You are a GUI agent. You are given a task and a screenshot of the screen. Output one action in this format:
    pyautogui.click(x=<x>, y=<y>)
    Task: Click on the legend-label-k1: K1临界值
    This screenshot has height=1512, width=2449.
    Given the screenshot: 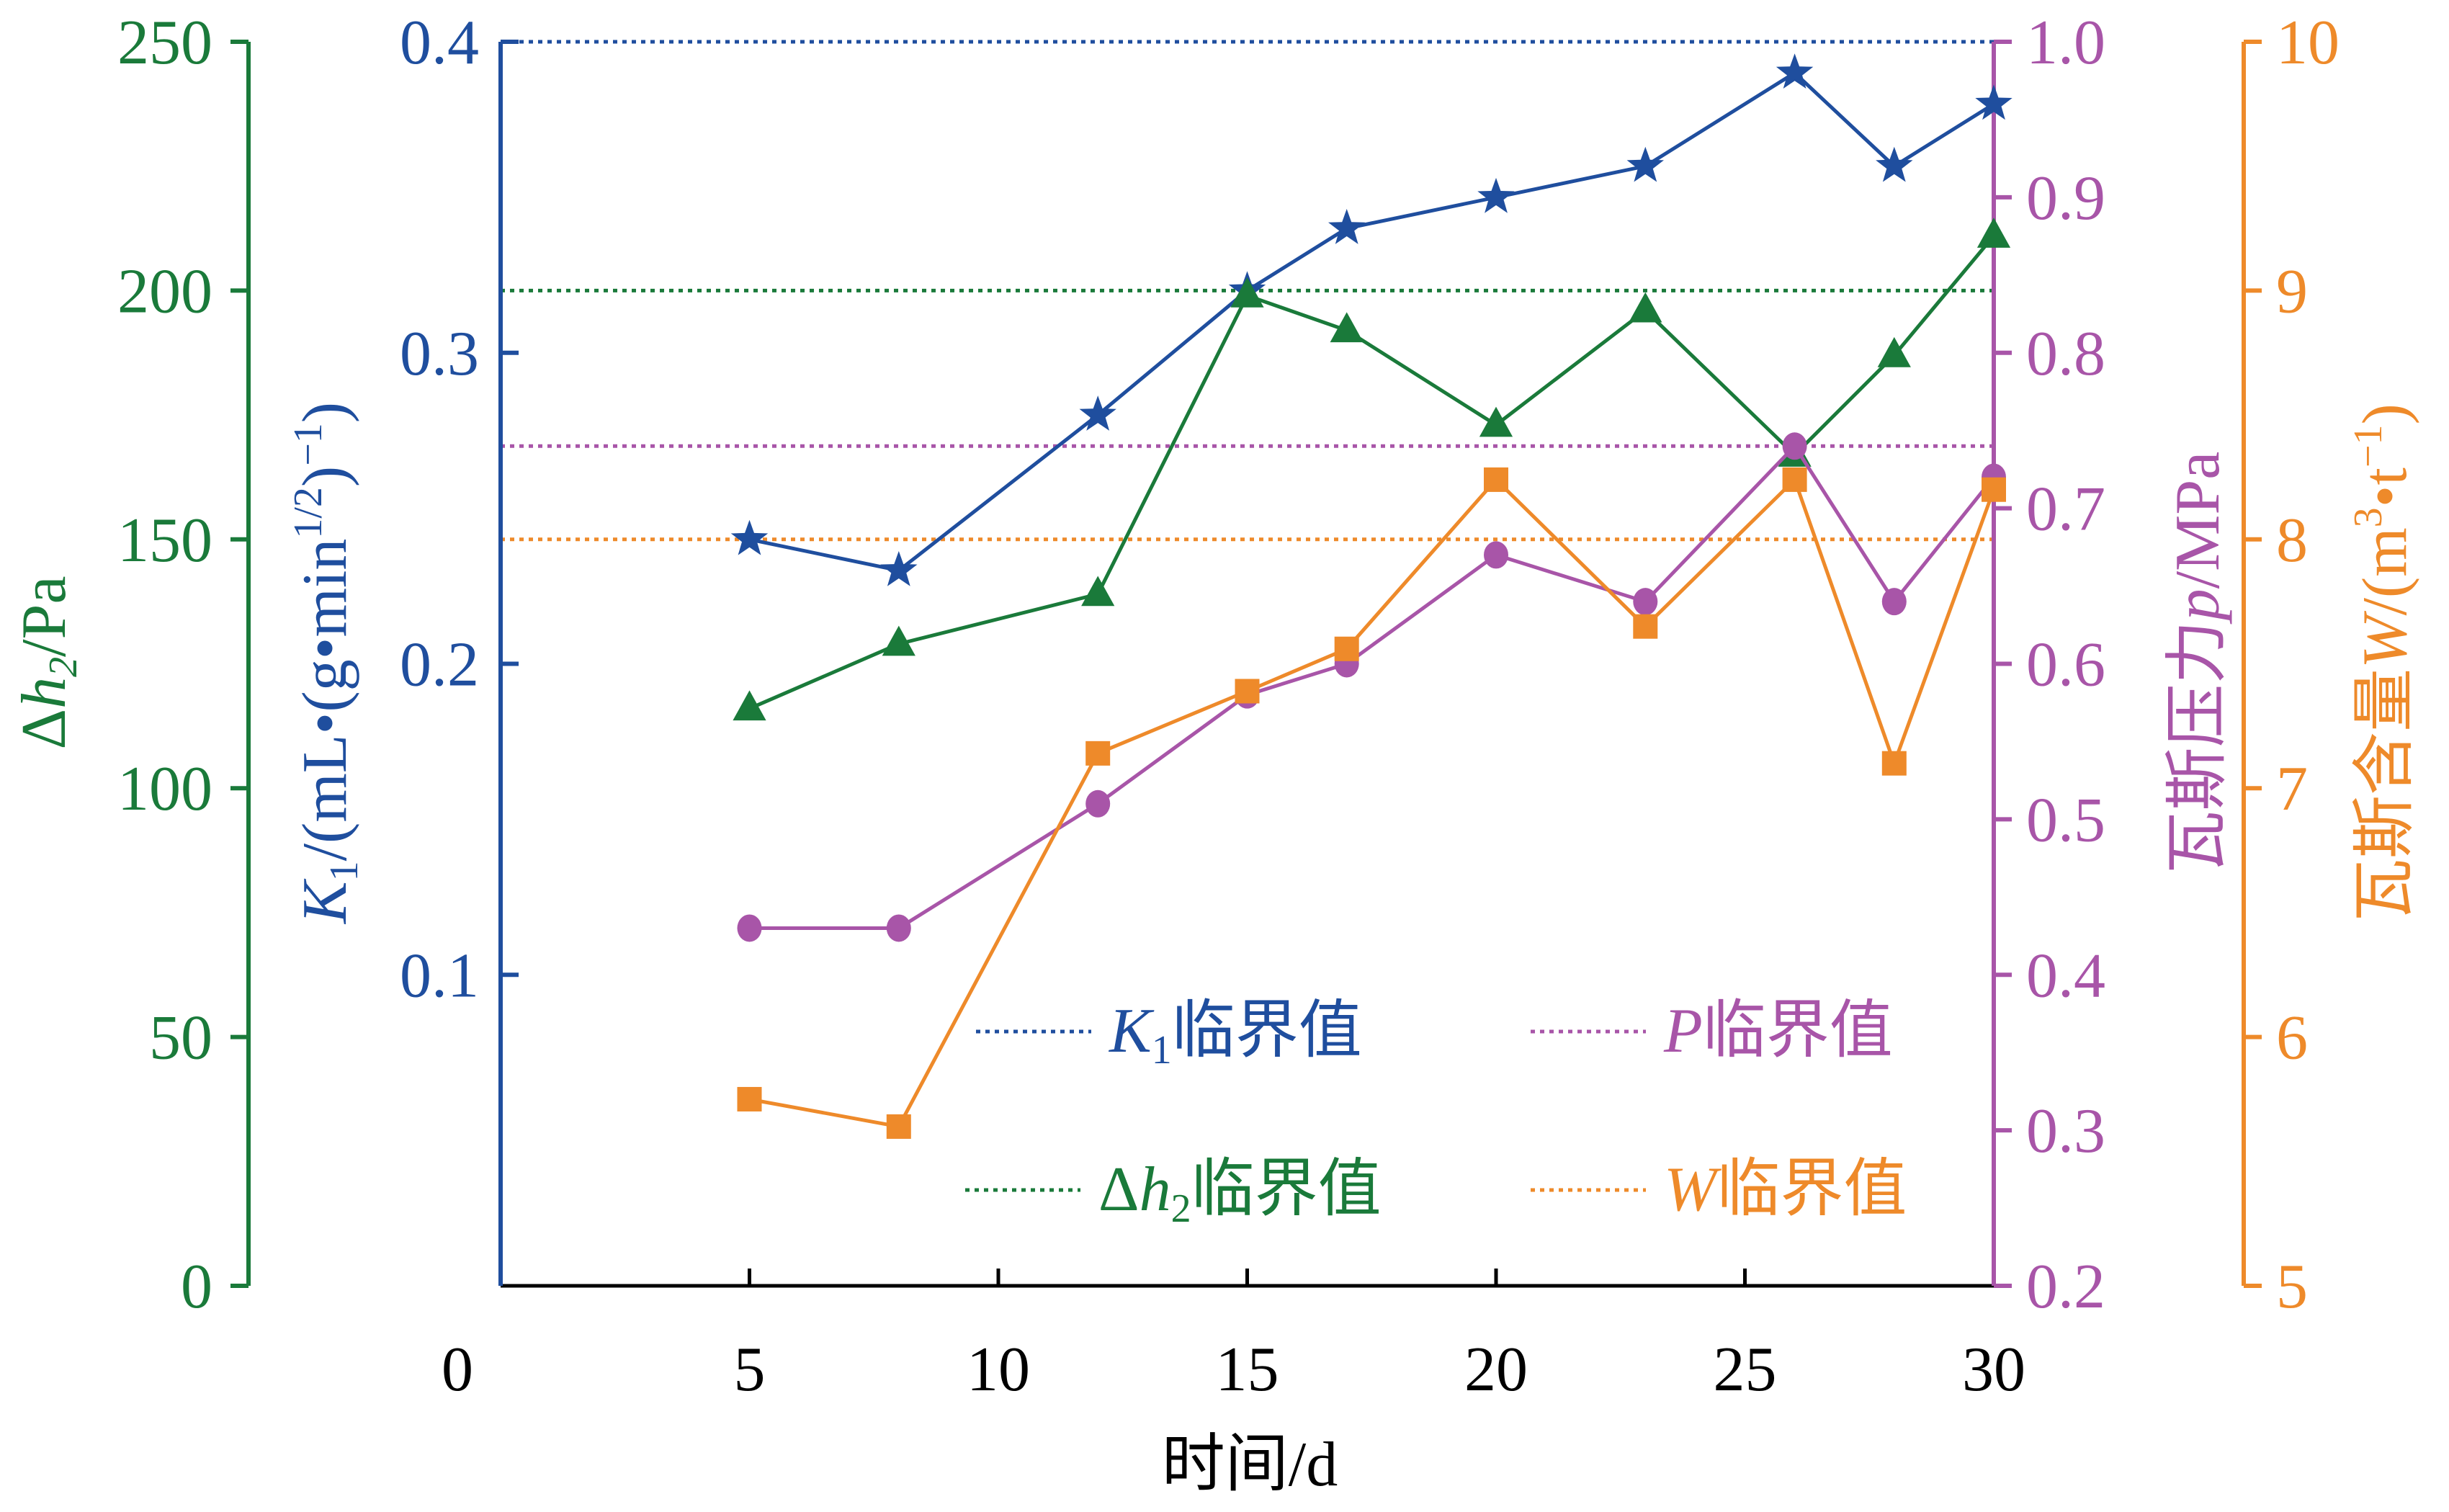 What is the action you would take?
    pyautogui.click(x=1235, y=1034)
    